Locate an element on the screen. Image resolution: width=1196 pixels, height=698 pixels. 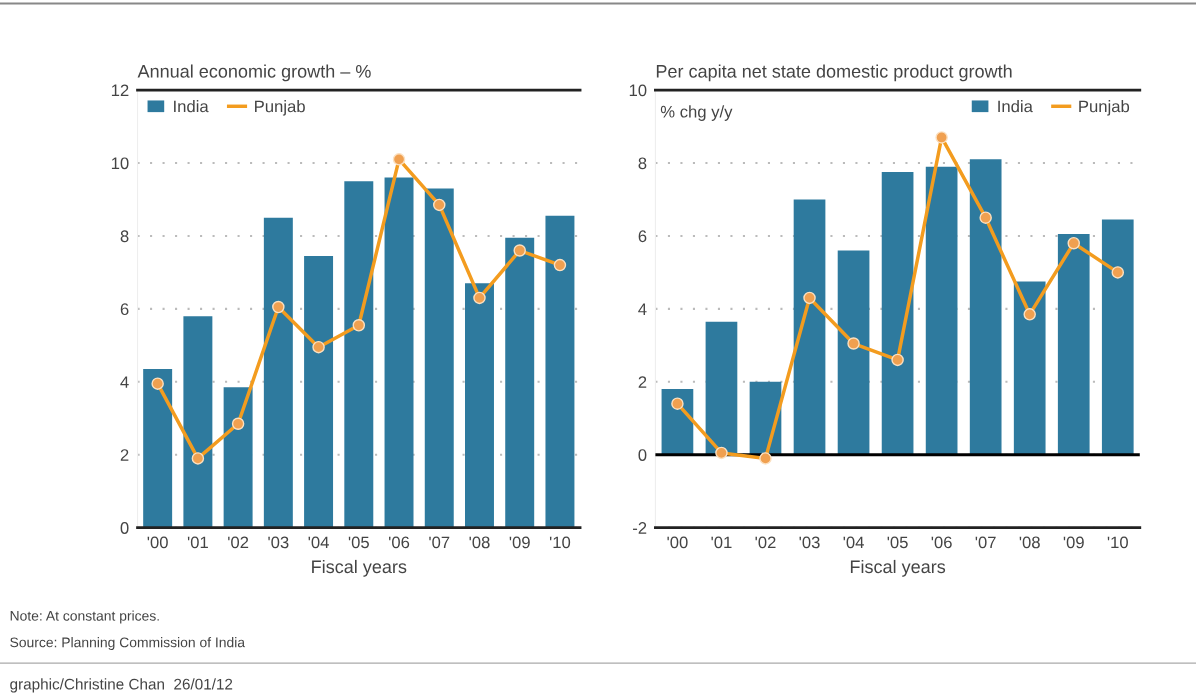
source-note: Source: Planning Commission of India is located at coordinates (128, 644).